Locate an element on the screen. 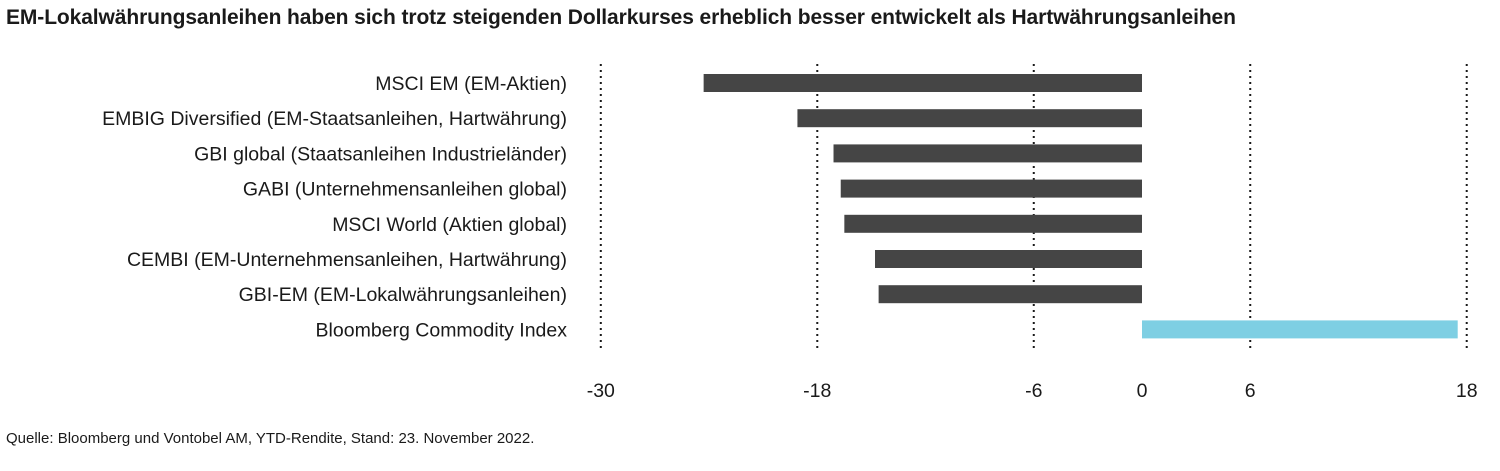 This screenshot has width=1500, height=471. x-tick-label: -30 is located at coordinates (601, 391).